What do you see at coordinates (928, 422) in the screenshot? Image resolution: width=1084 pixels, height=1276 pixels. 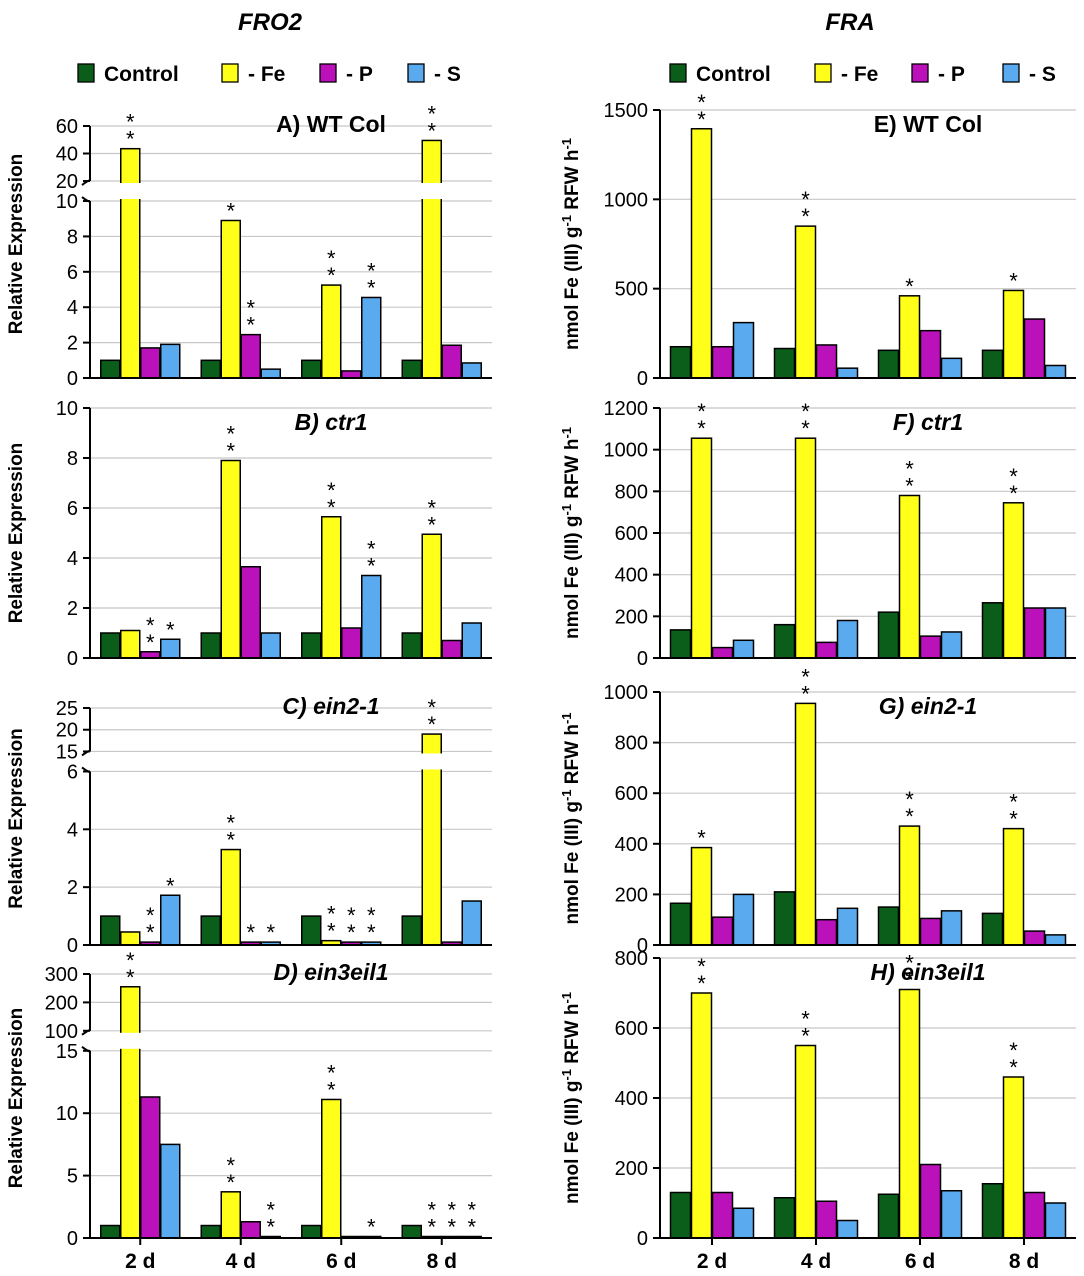 I see `panel-title: F) ctr1` at bounding box center [928, 422].